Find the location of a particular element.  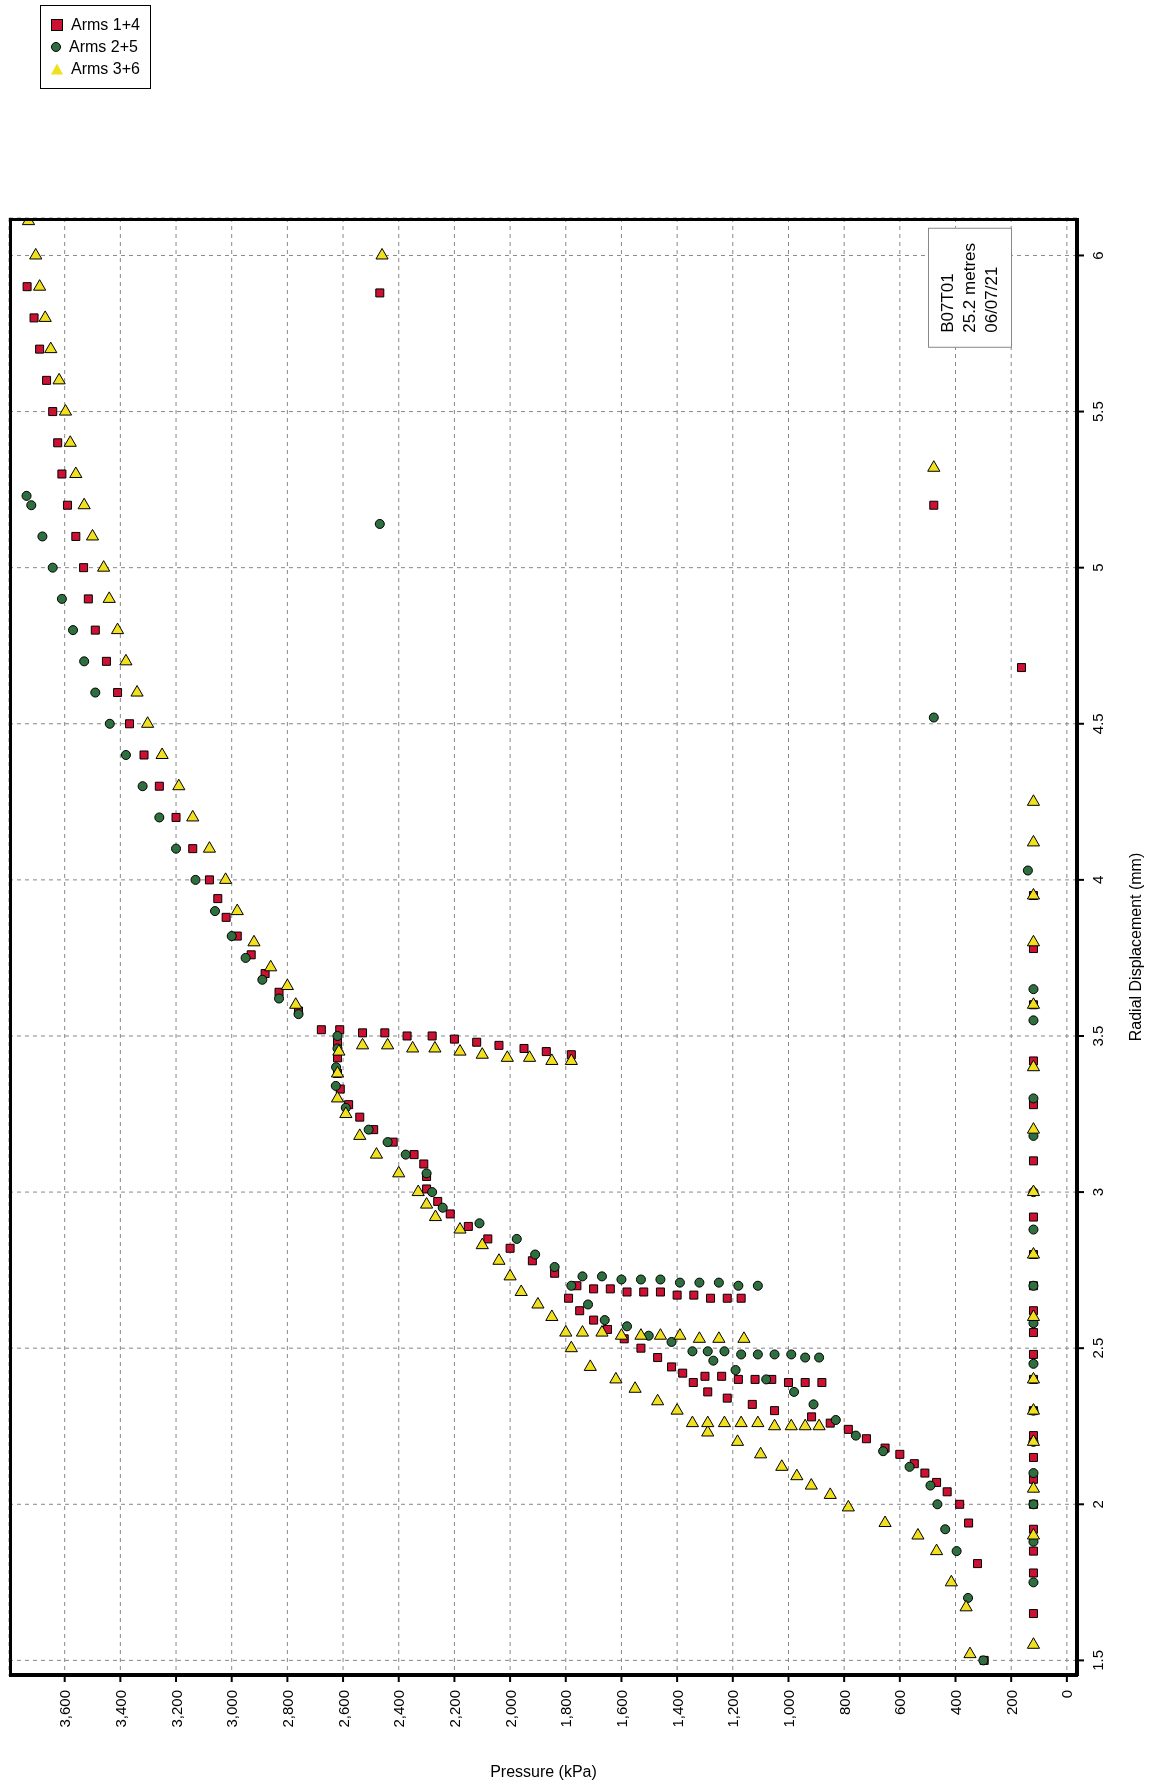

annotation: B07T01 is located at coordinates (947, 302).